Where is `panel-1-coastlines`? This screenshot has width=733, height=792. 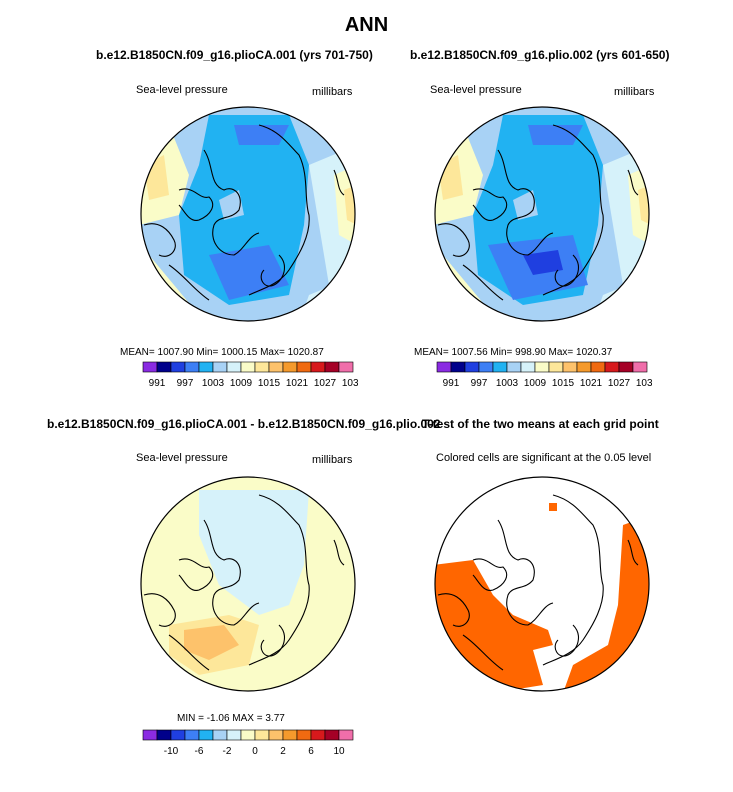
panel-1-coastlines is located at coordinates (244, 212).